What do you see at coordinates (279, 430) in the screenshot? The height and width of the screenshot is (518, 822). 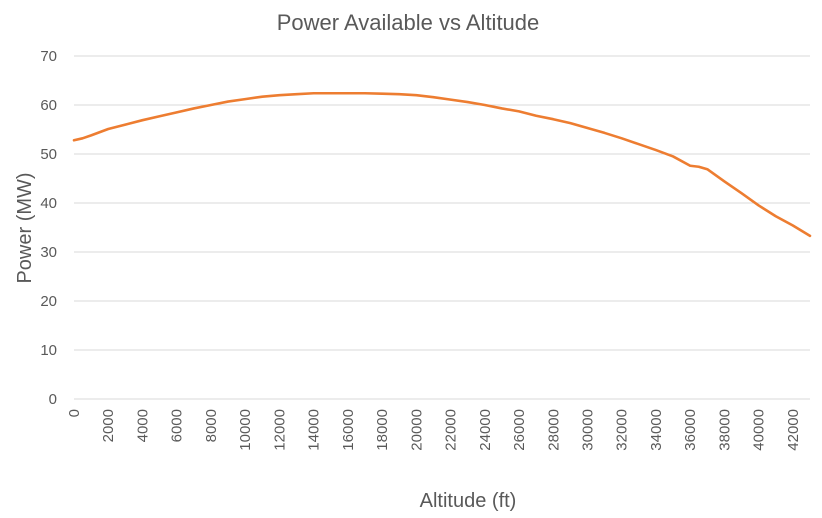 I see `x-tick-label: 12000` at bounding box center [279, 430].